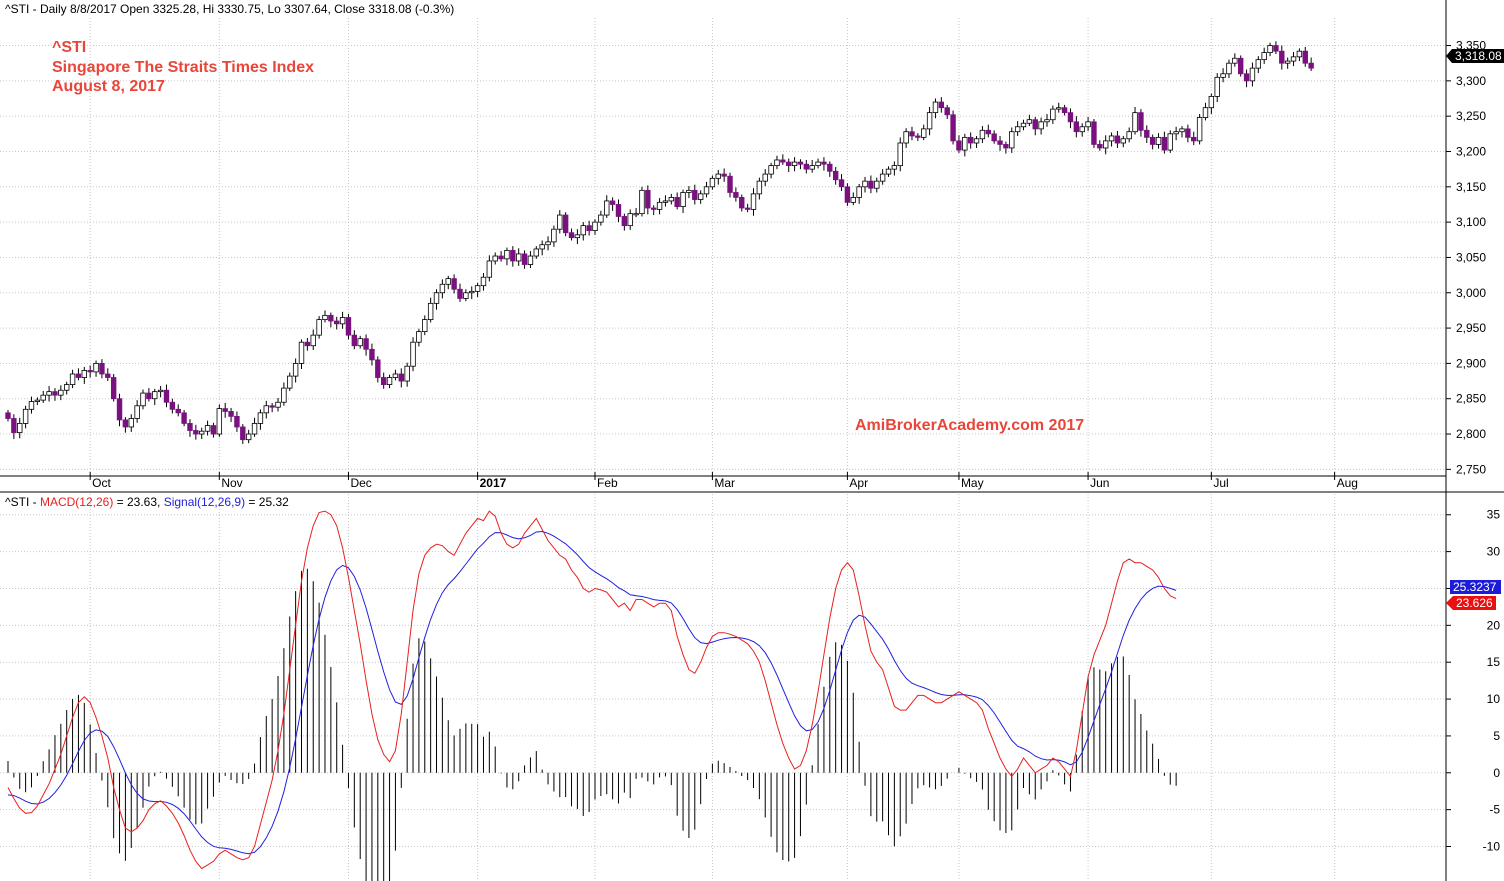 This screenshot has height=881, width=1504. I want to click on price-tick-label: 3,150, so click(1471, 187).